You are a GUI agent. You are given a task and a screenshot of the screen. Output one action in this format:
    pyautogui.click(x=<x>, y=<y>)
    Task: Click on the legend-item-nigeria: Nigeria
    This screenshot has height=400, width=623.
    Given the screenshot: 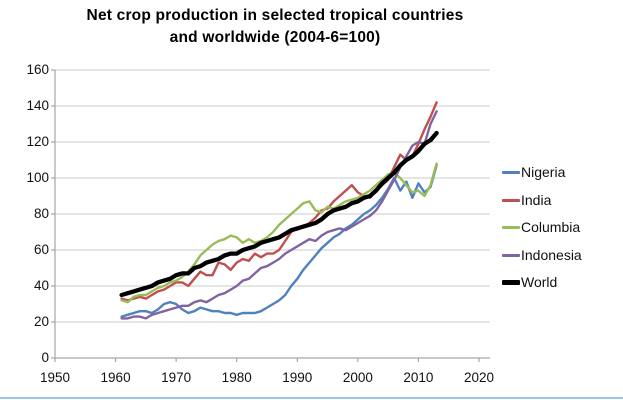 What is the action you would take?
    pyautogui.click(x=533, y=172)
    